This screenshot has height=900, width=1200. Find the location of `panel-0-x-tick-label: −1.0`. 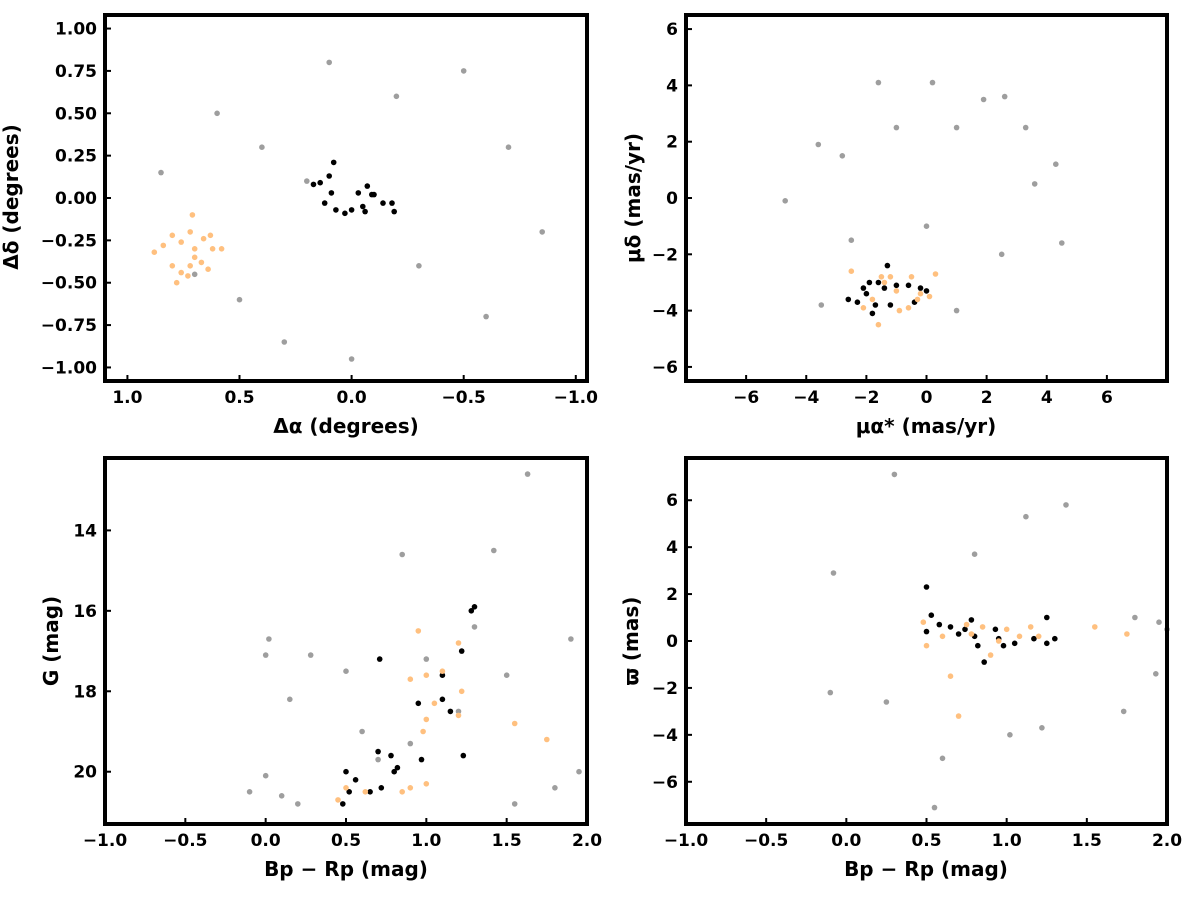

panel-0-x-tick-label: −1.0 is located at coordinates (576, 398).